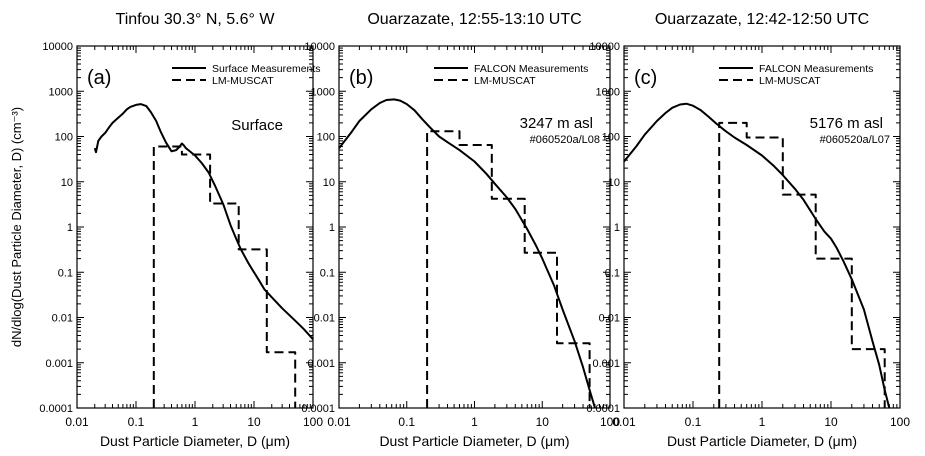  I want to click on panel-annotation: 3247 m asl, so click(556, 123).